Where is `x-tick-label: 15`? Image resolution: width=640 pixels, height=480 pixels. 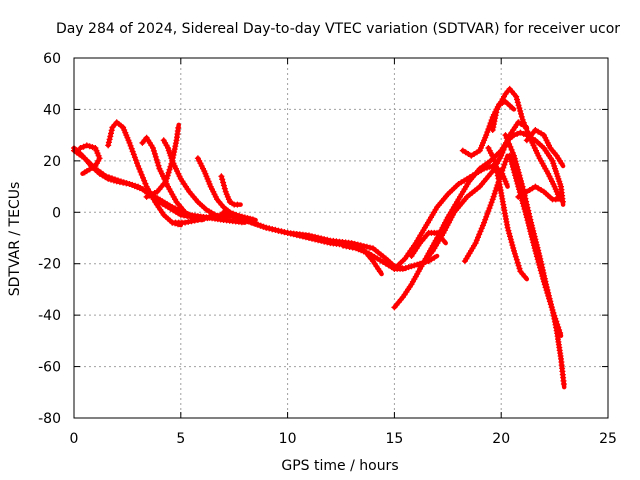
x-tick-label: 15 is located at coordinates (394, 439).